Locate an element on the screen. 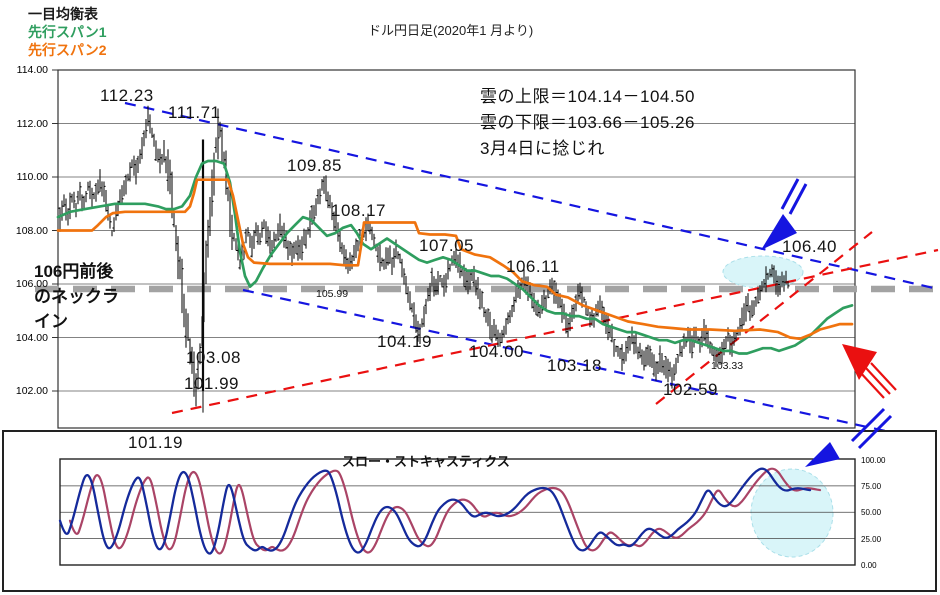 The width and height of the screenshot is (940, 595). stoch-k-line is located at coordinates (435, 511).